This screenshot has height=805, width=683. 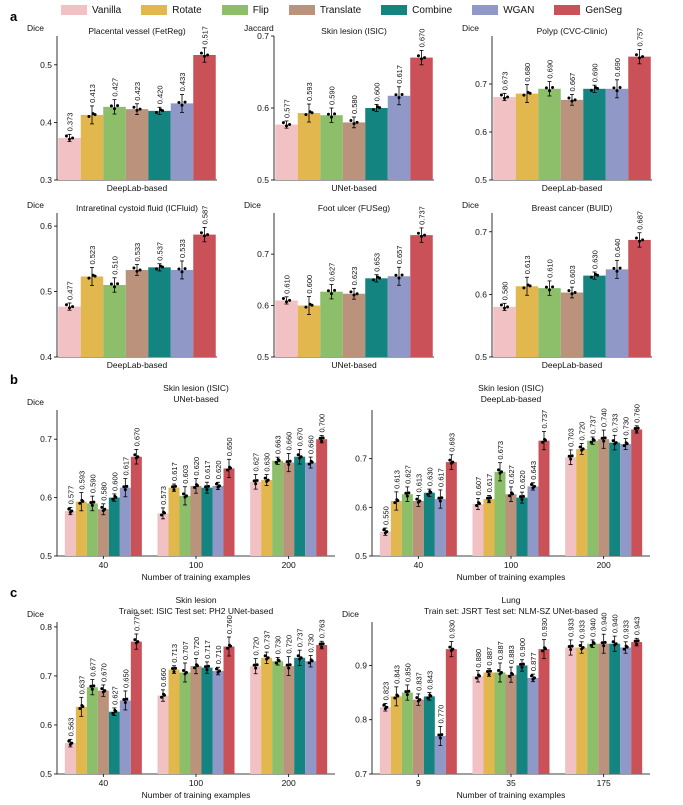 What do you see at coordinates (196, 646) in the screenshot?
I see `value-label: 0.720` at bounding box center [196, 646].